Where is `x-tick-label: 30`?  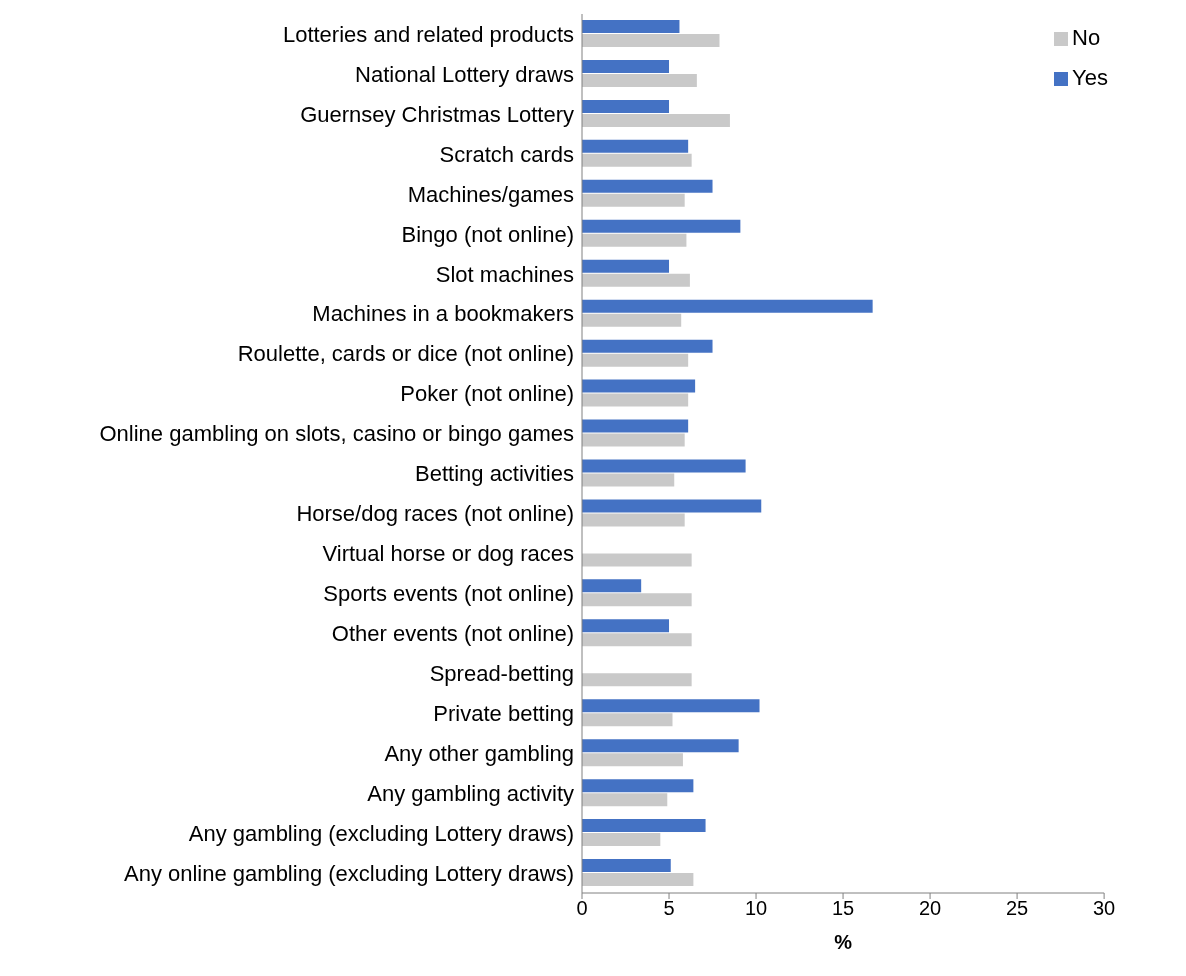 x-tick-label: 30 is located at coordinates (1104, 908).